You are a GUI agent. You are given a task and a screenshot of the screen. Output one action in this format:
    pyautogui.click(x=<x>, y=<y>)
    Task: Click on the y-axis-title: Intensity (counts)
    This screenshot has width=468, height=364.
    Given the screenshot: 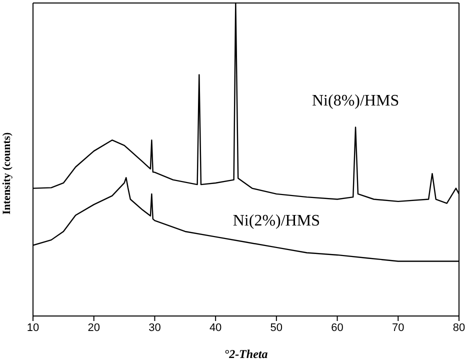 What is the action you would take?
    pyautogui.click(x=6, y=173)
    